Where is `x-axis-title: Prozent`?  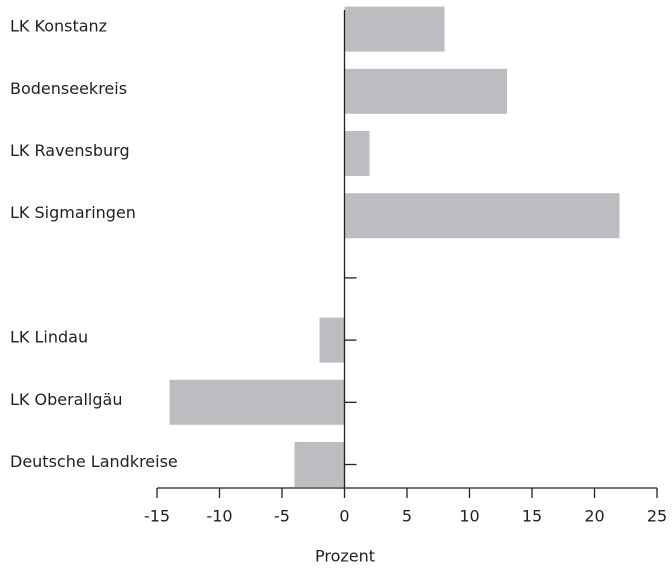
x-axis-title: Prozent is located at coordinates (345, 556).